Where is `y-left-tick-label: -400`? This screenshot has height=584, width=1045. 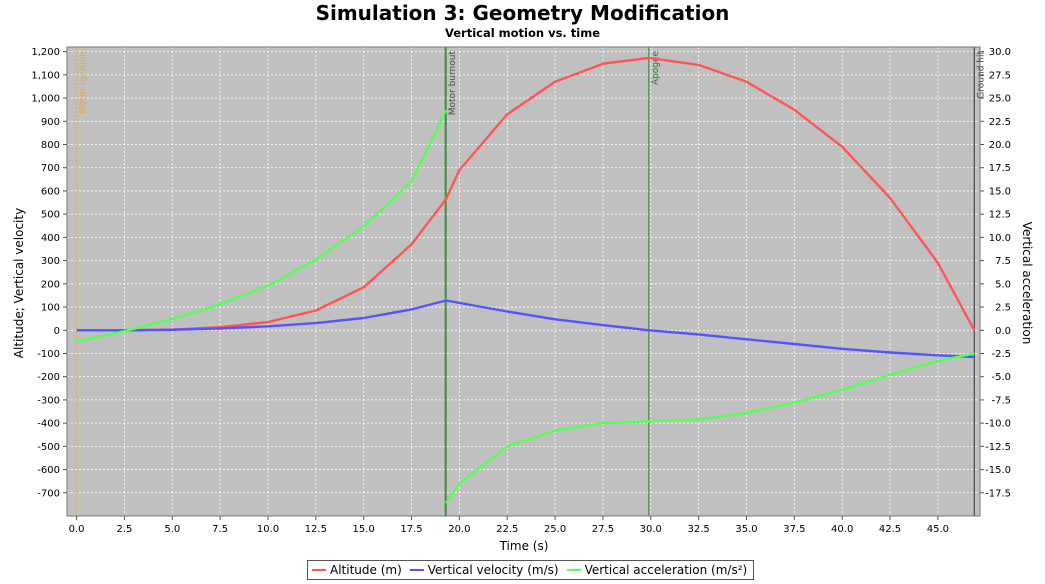
y-left-tick-label: -400 is located at coordinates (48, 424).